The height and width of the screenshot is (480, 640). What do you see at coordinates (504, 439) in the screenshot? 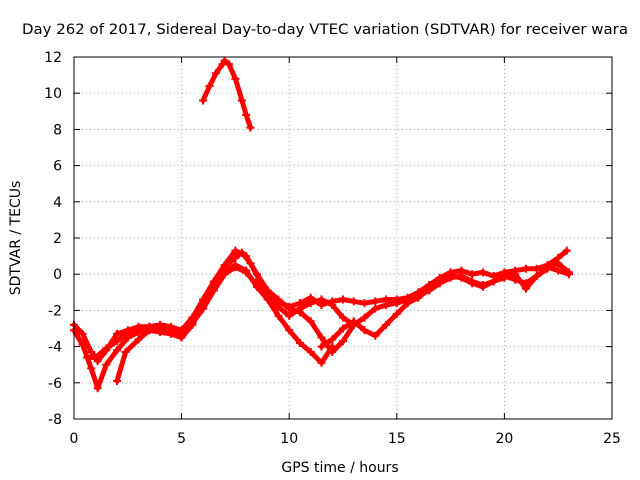
I see `x-tick-label: 20` at bounding box center [504, 439].